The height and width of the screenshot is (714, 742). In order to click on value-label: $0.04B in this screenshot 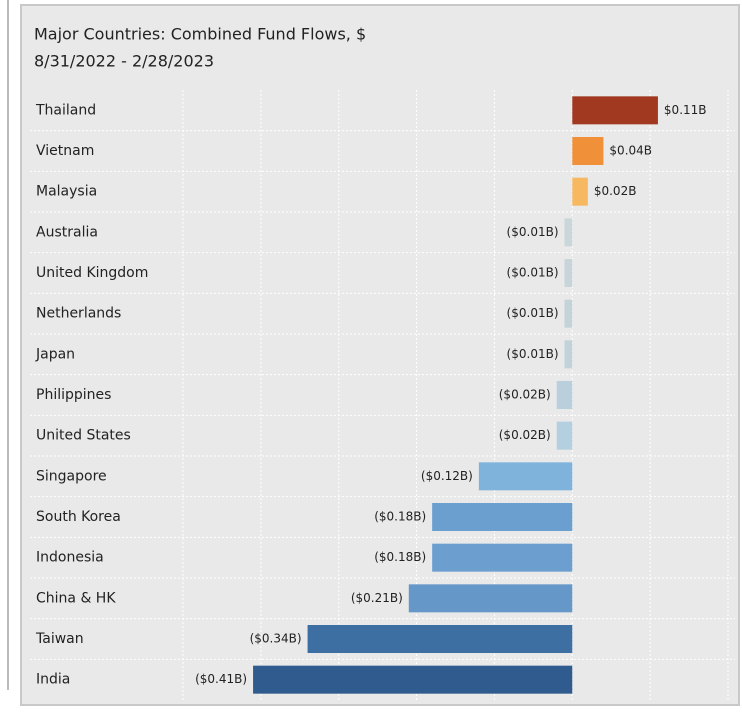, I will do `click(630, 151)`.